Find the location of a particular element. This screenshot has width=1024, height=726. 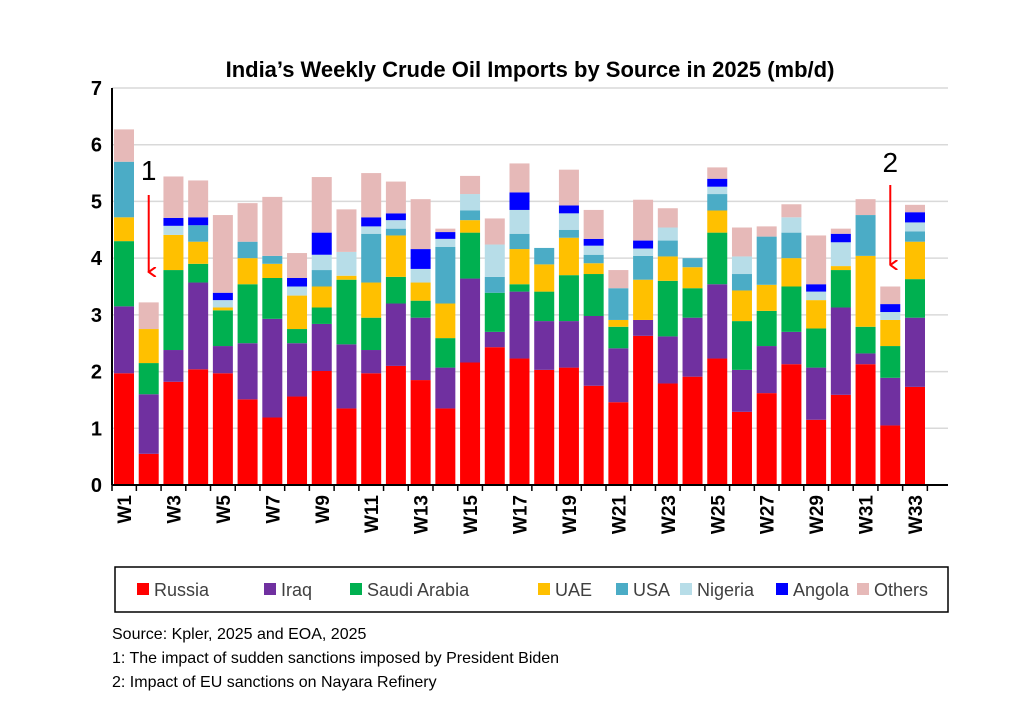

legend-item-iraq: Iraq is located at coordinates (288, 590).